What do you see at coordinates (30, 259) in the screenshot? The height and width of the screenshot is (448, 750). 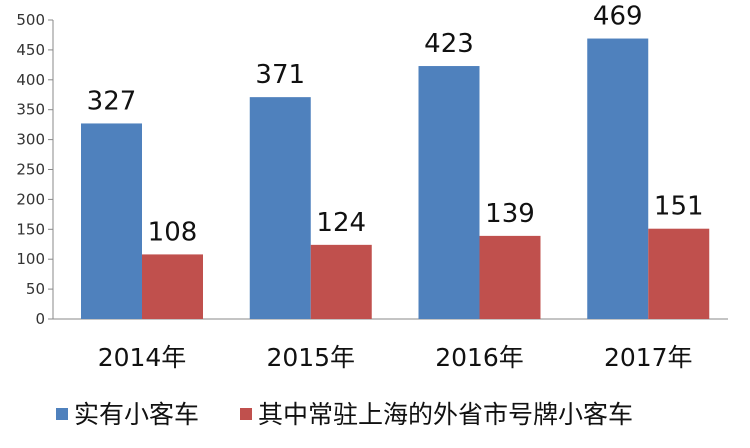 I see `y-tick-label: 100` at bounding box center [30, 259].